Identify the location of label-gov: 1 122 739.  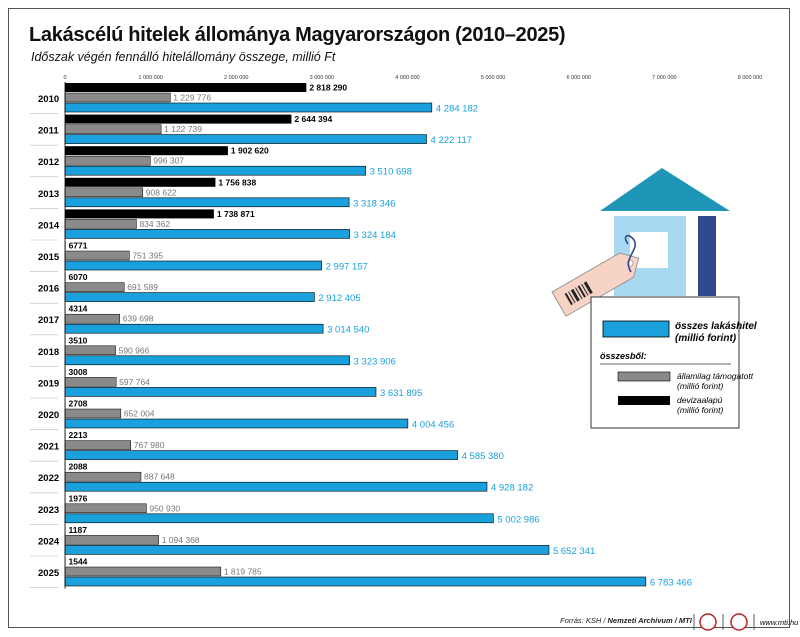
(183, 129).